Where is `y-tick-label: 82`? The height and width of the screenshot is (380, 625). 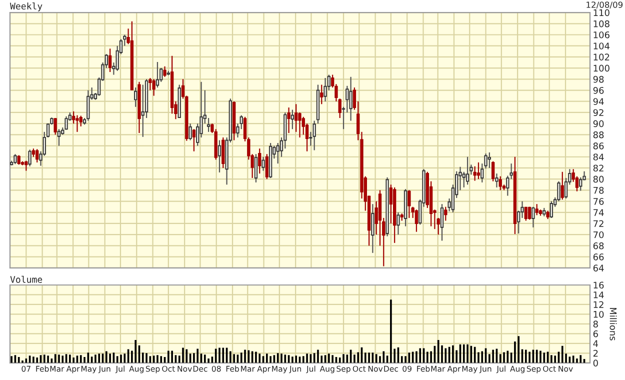 y-tick-label: 82 is located at coordinates (598, 168).